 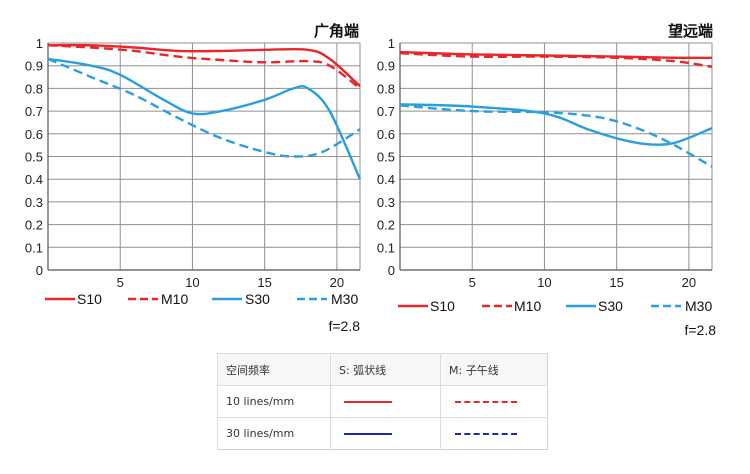 What do you see at coordinates (274, 401) in the screenshot?
I see `row-label-10: 10 lines/mm` at bounding box center [274, 401].